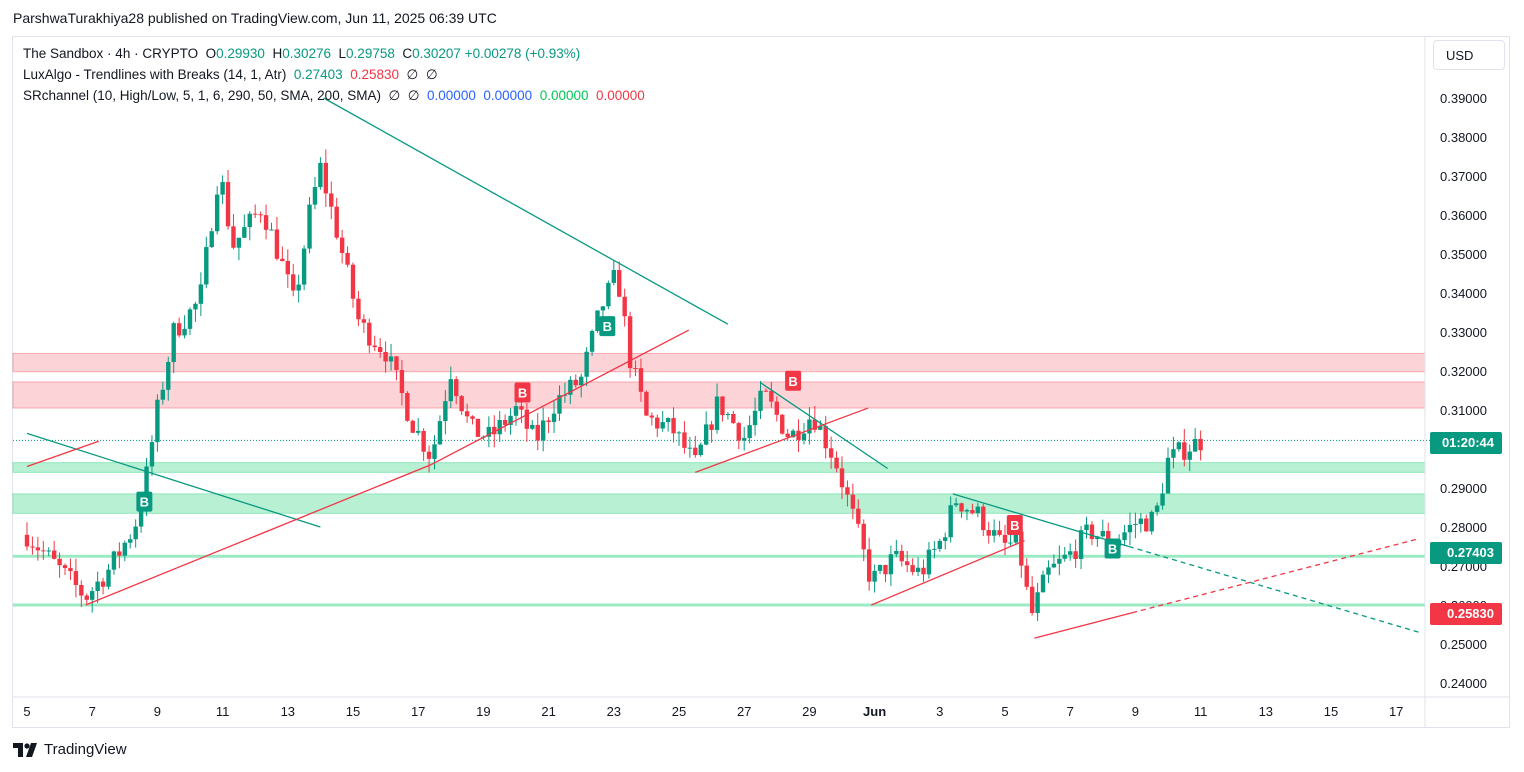  I want to click on time-tick-label: 7, so click(1070, 711).